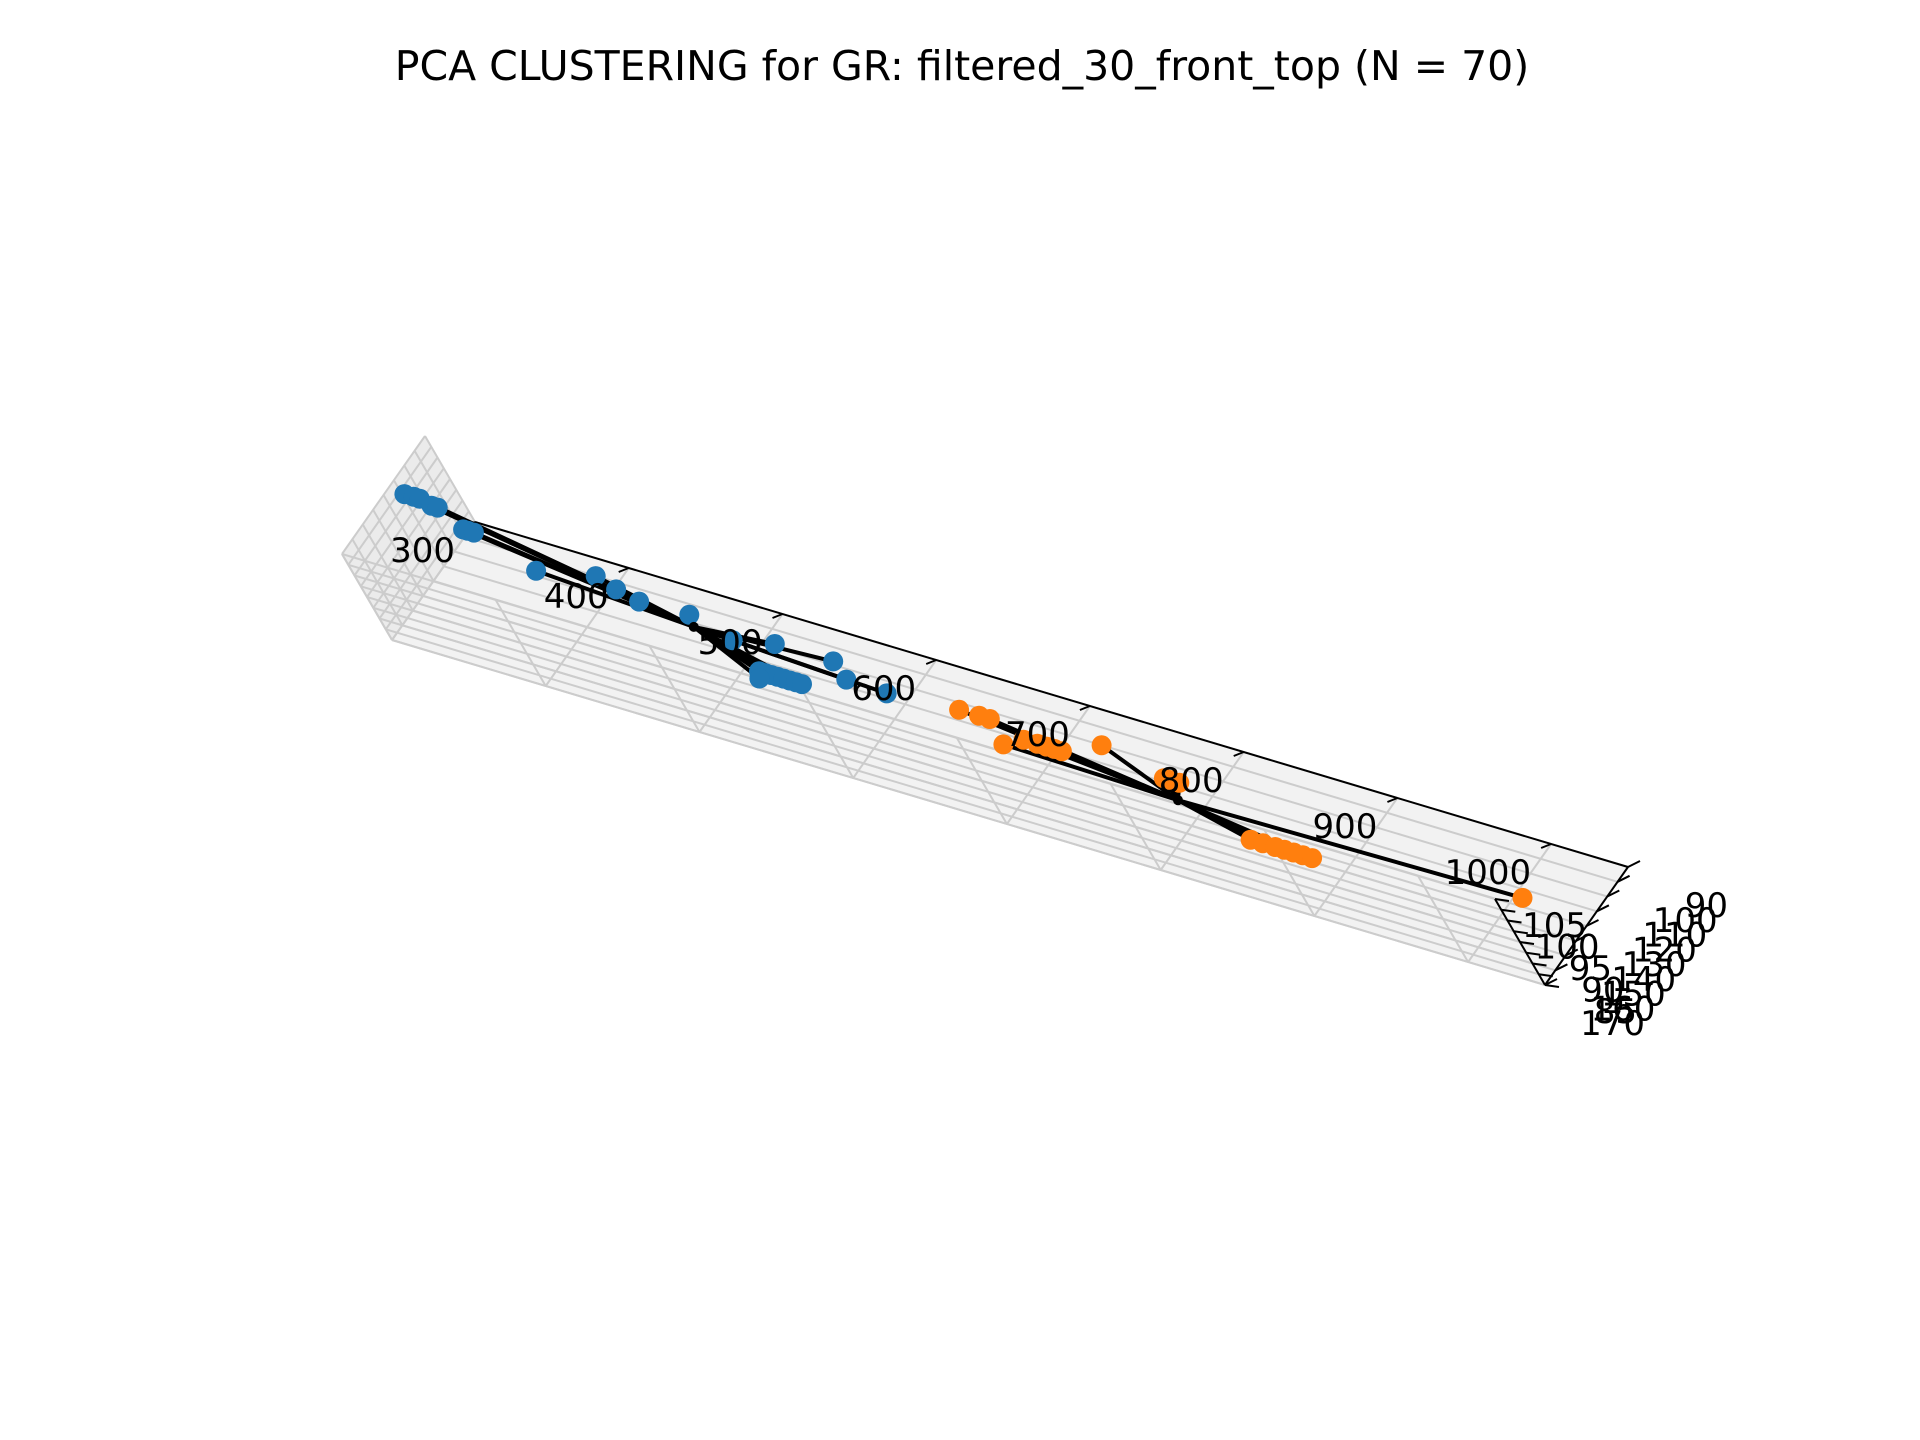 Image resolution: width=1920 pixels, height=1440 pixels. Describe the element at coordinates (1706, 906) in the screenshot. I see `y-tick-label: 90` at that location.